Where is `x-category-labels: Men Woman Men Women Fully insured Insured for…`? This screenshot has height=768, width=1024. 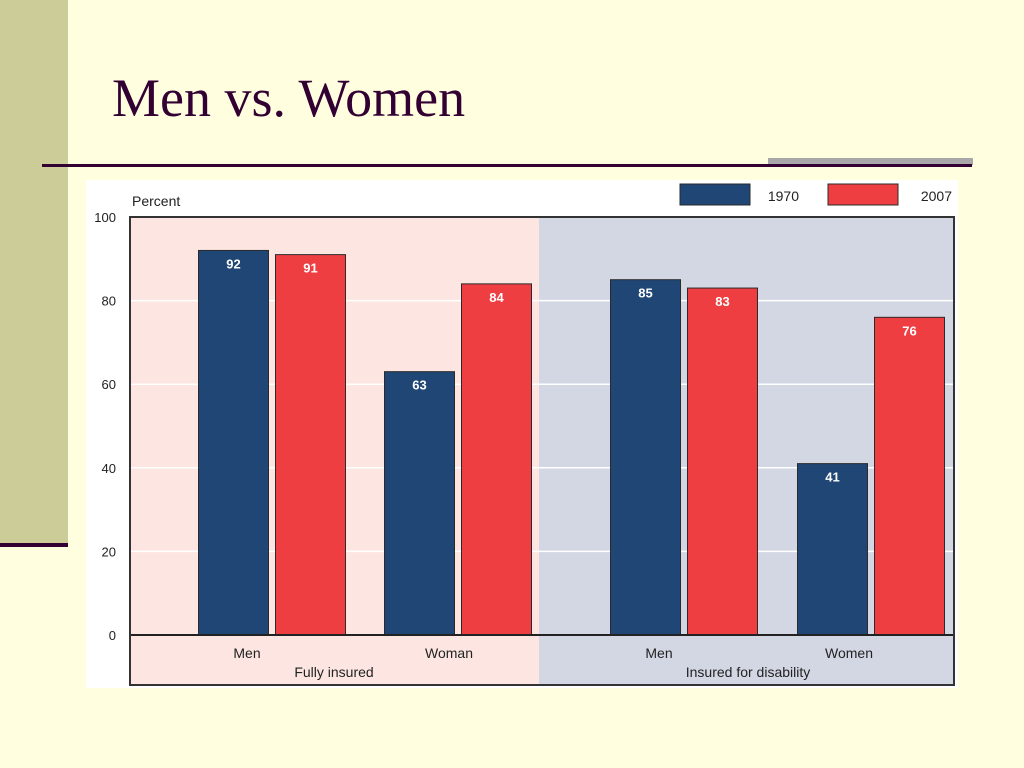 x-category-labels: Men Woman Men Women Fully insured Insured for… is located at coordinates (553, 662).